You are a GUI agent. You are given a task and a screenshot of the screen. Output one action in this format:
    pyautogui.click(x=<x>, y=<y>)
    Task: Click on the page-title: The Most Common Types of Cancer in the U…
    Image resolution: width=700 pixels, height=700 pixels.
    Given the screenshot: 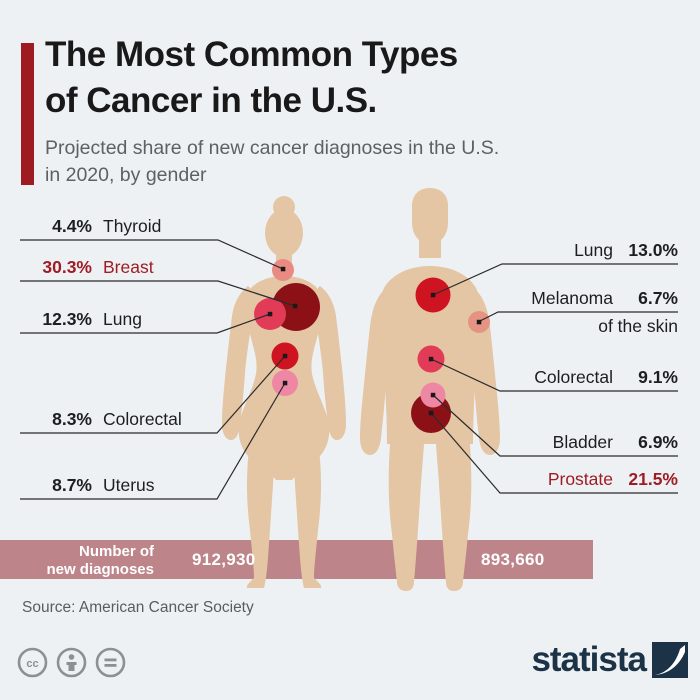 What is the action you would take?
    pyautogui.click(x=251, y=78)
    